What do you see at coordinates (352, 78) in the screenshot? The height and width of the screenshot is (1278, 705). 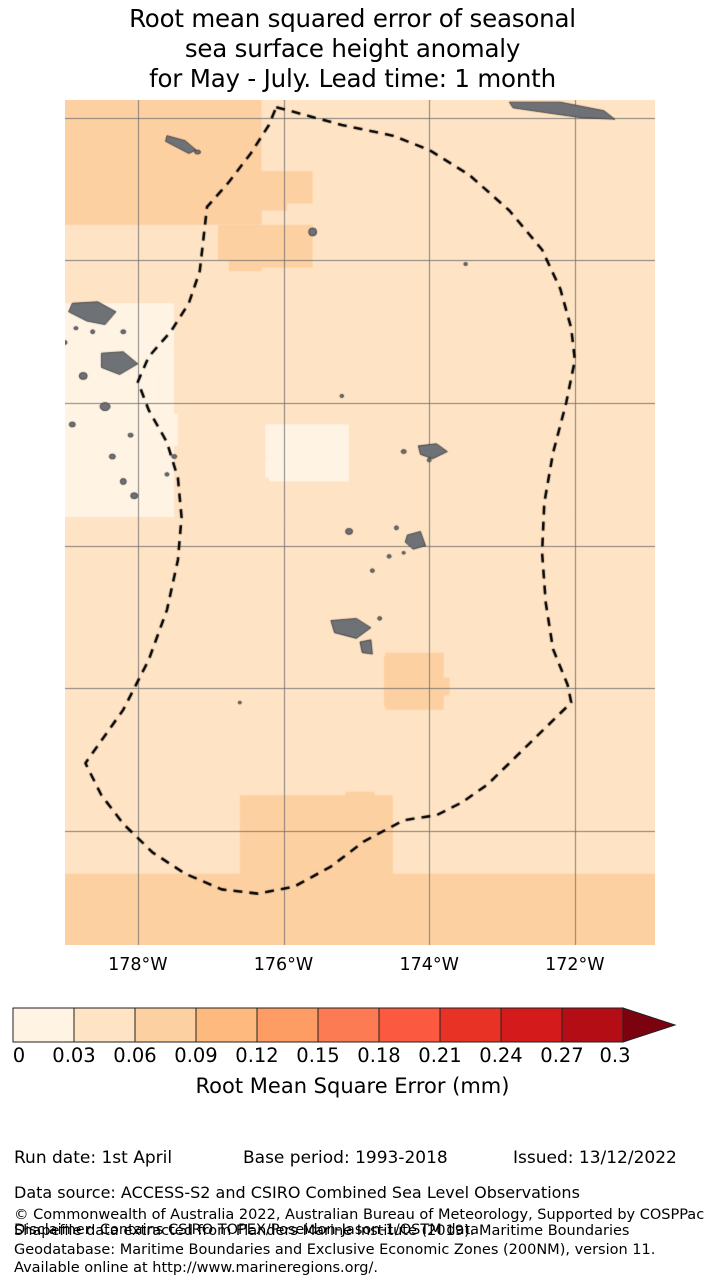 I see `title-line-3: for May - July. Lead time: 1 month` at bounding box center [352, 78].